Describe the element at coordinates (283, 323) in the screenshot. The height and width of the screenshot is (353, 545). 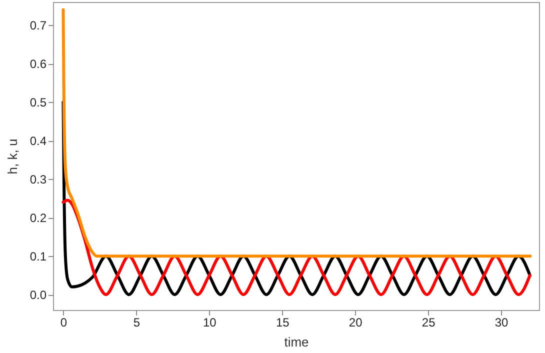
I see `x-tick-label: 15` at that location.